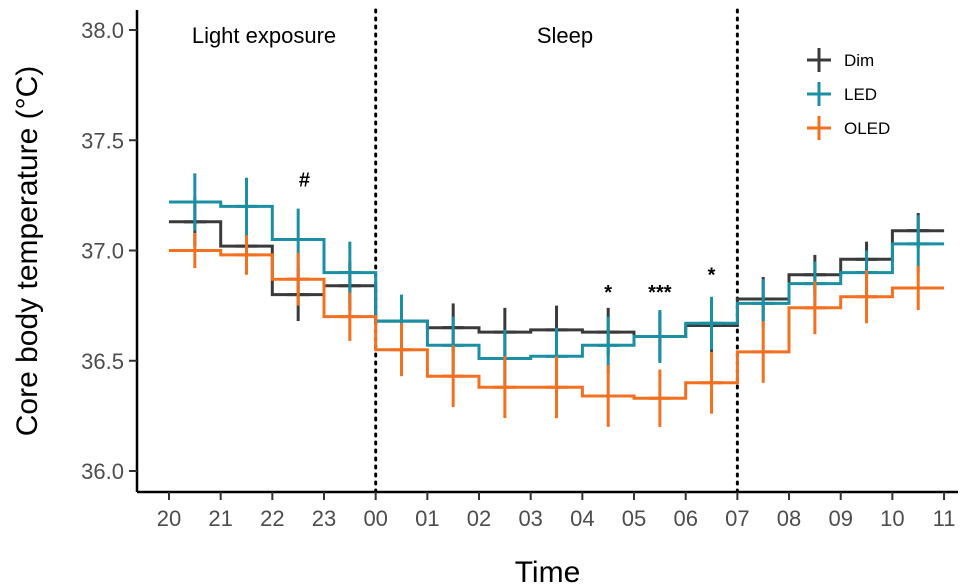 This screenshot has width=979, height=586. I want to click on legend-item-dim: Dim, so click(840, 60).